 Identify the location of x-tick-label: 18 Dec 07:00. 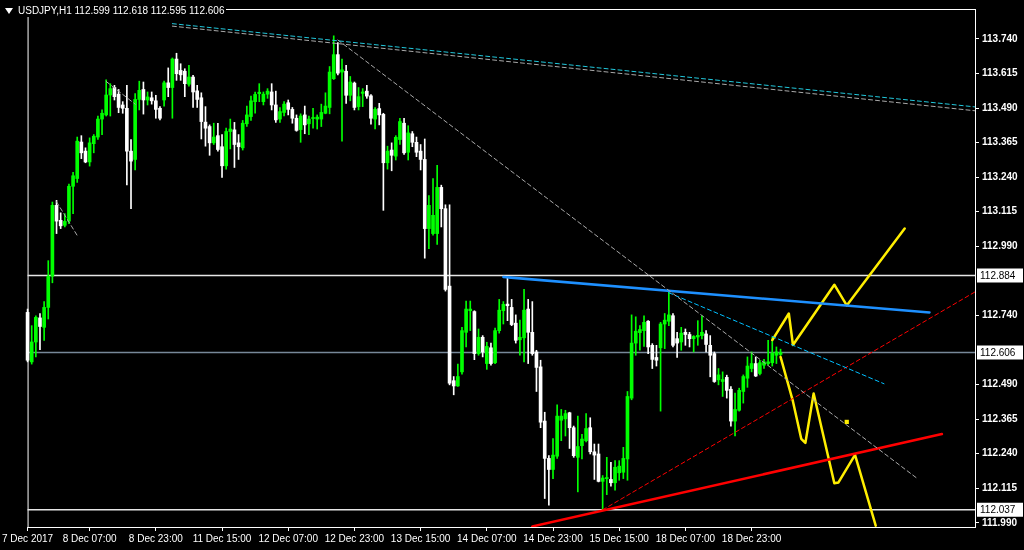
(685, 538).